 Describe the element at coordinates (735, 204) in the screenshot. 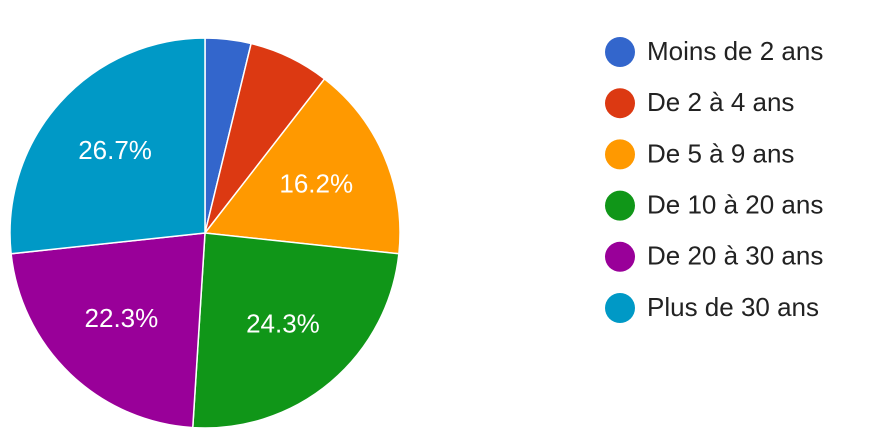

I see `legend-label: De 10 à 20 ans` at that location.